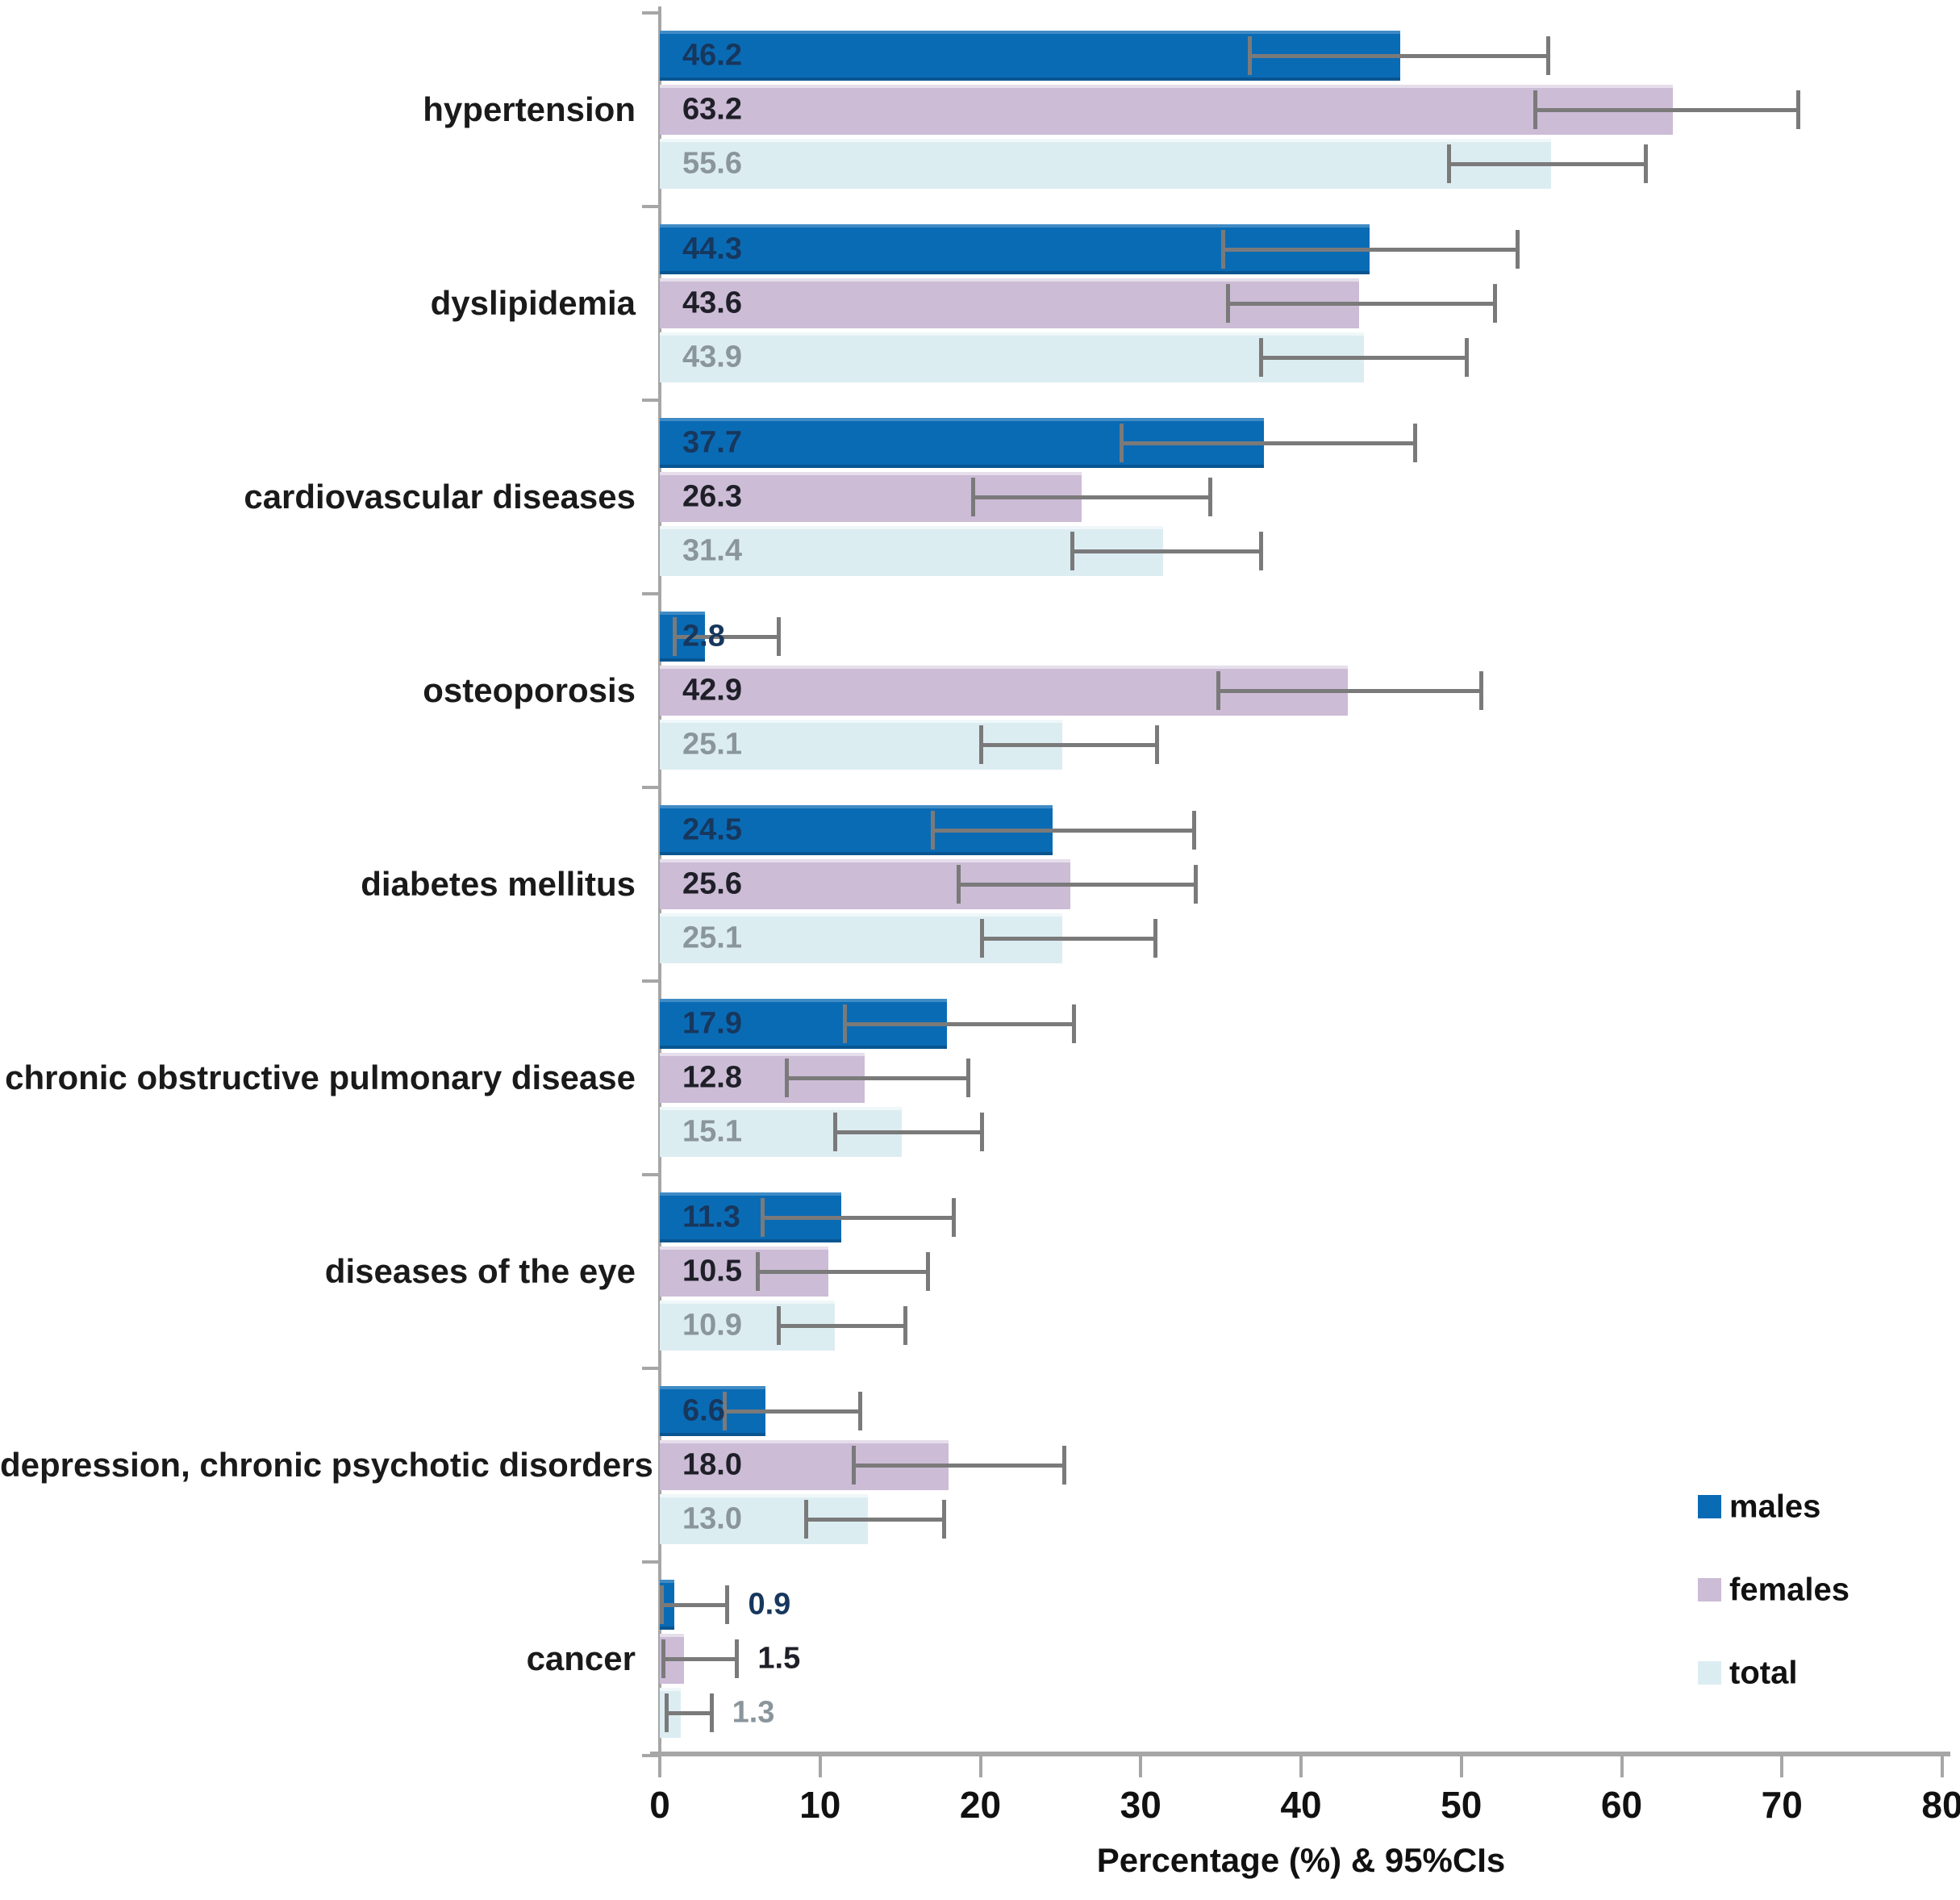 The image size is (1960, 1900). Describe the element at coordinates (1140, 1805) in the screenshot. I see `x-tick-label: 30` at that location.